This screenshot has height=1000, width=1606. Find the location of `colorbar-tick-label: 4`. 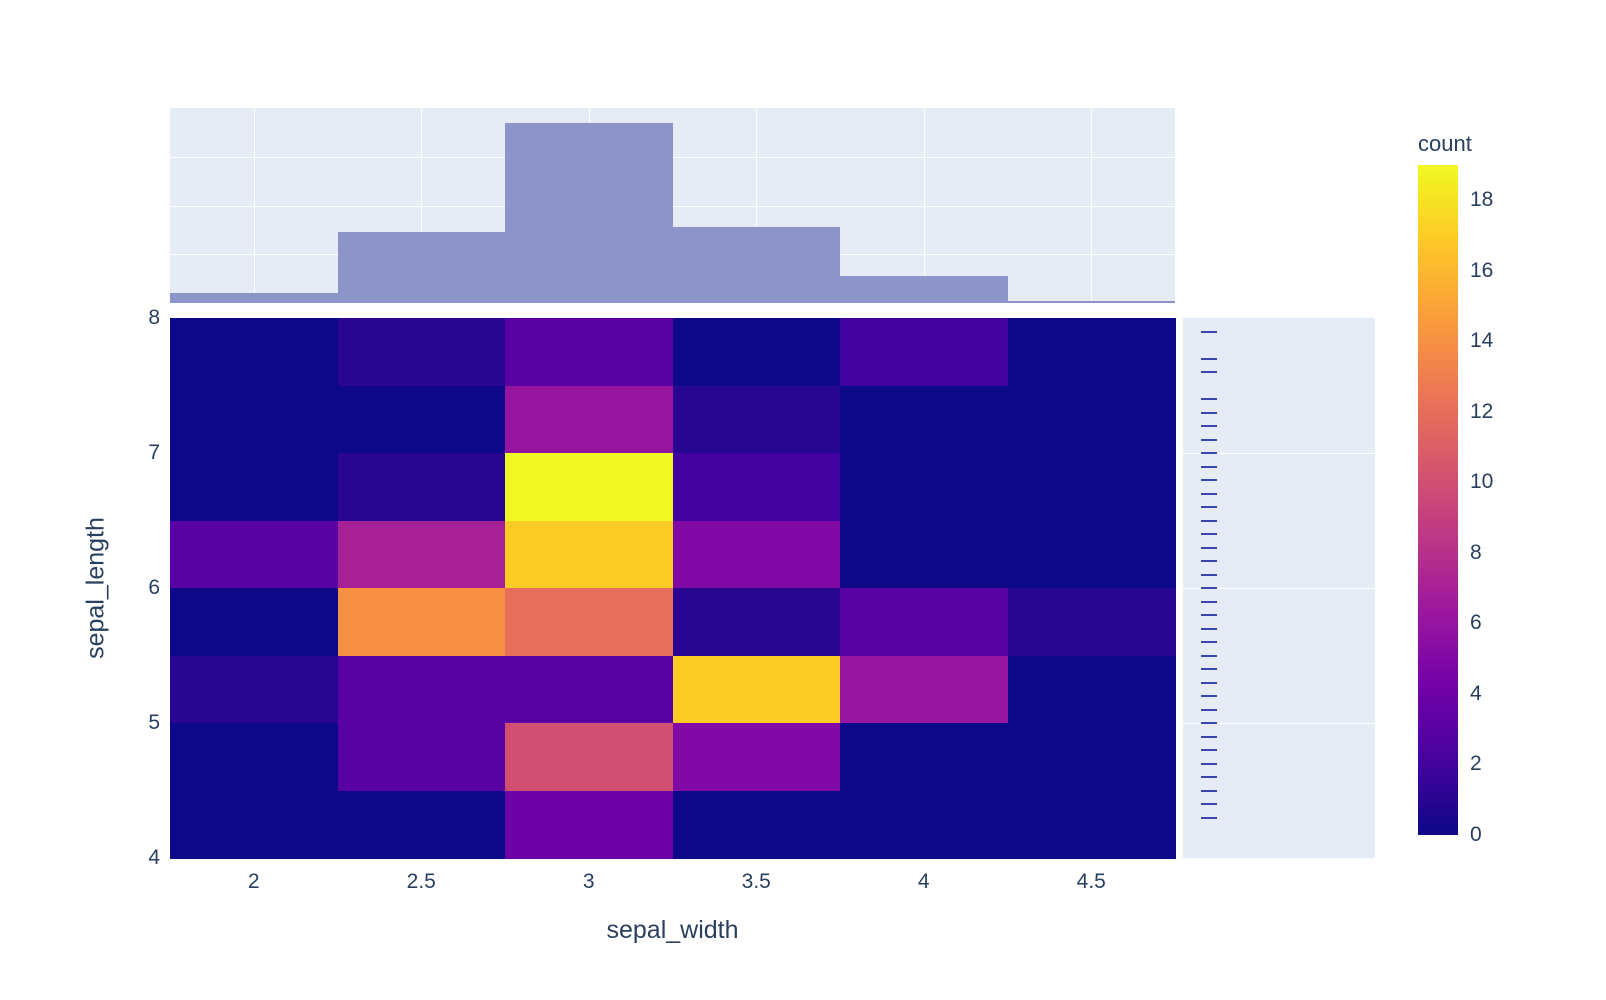

colorbar-tick-label: 4 is located at coordinates (1476, 693).